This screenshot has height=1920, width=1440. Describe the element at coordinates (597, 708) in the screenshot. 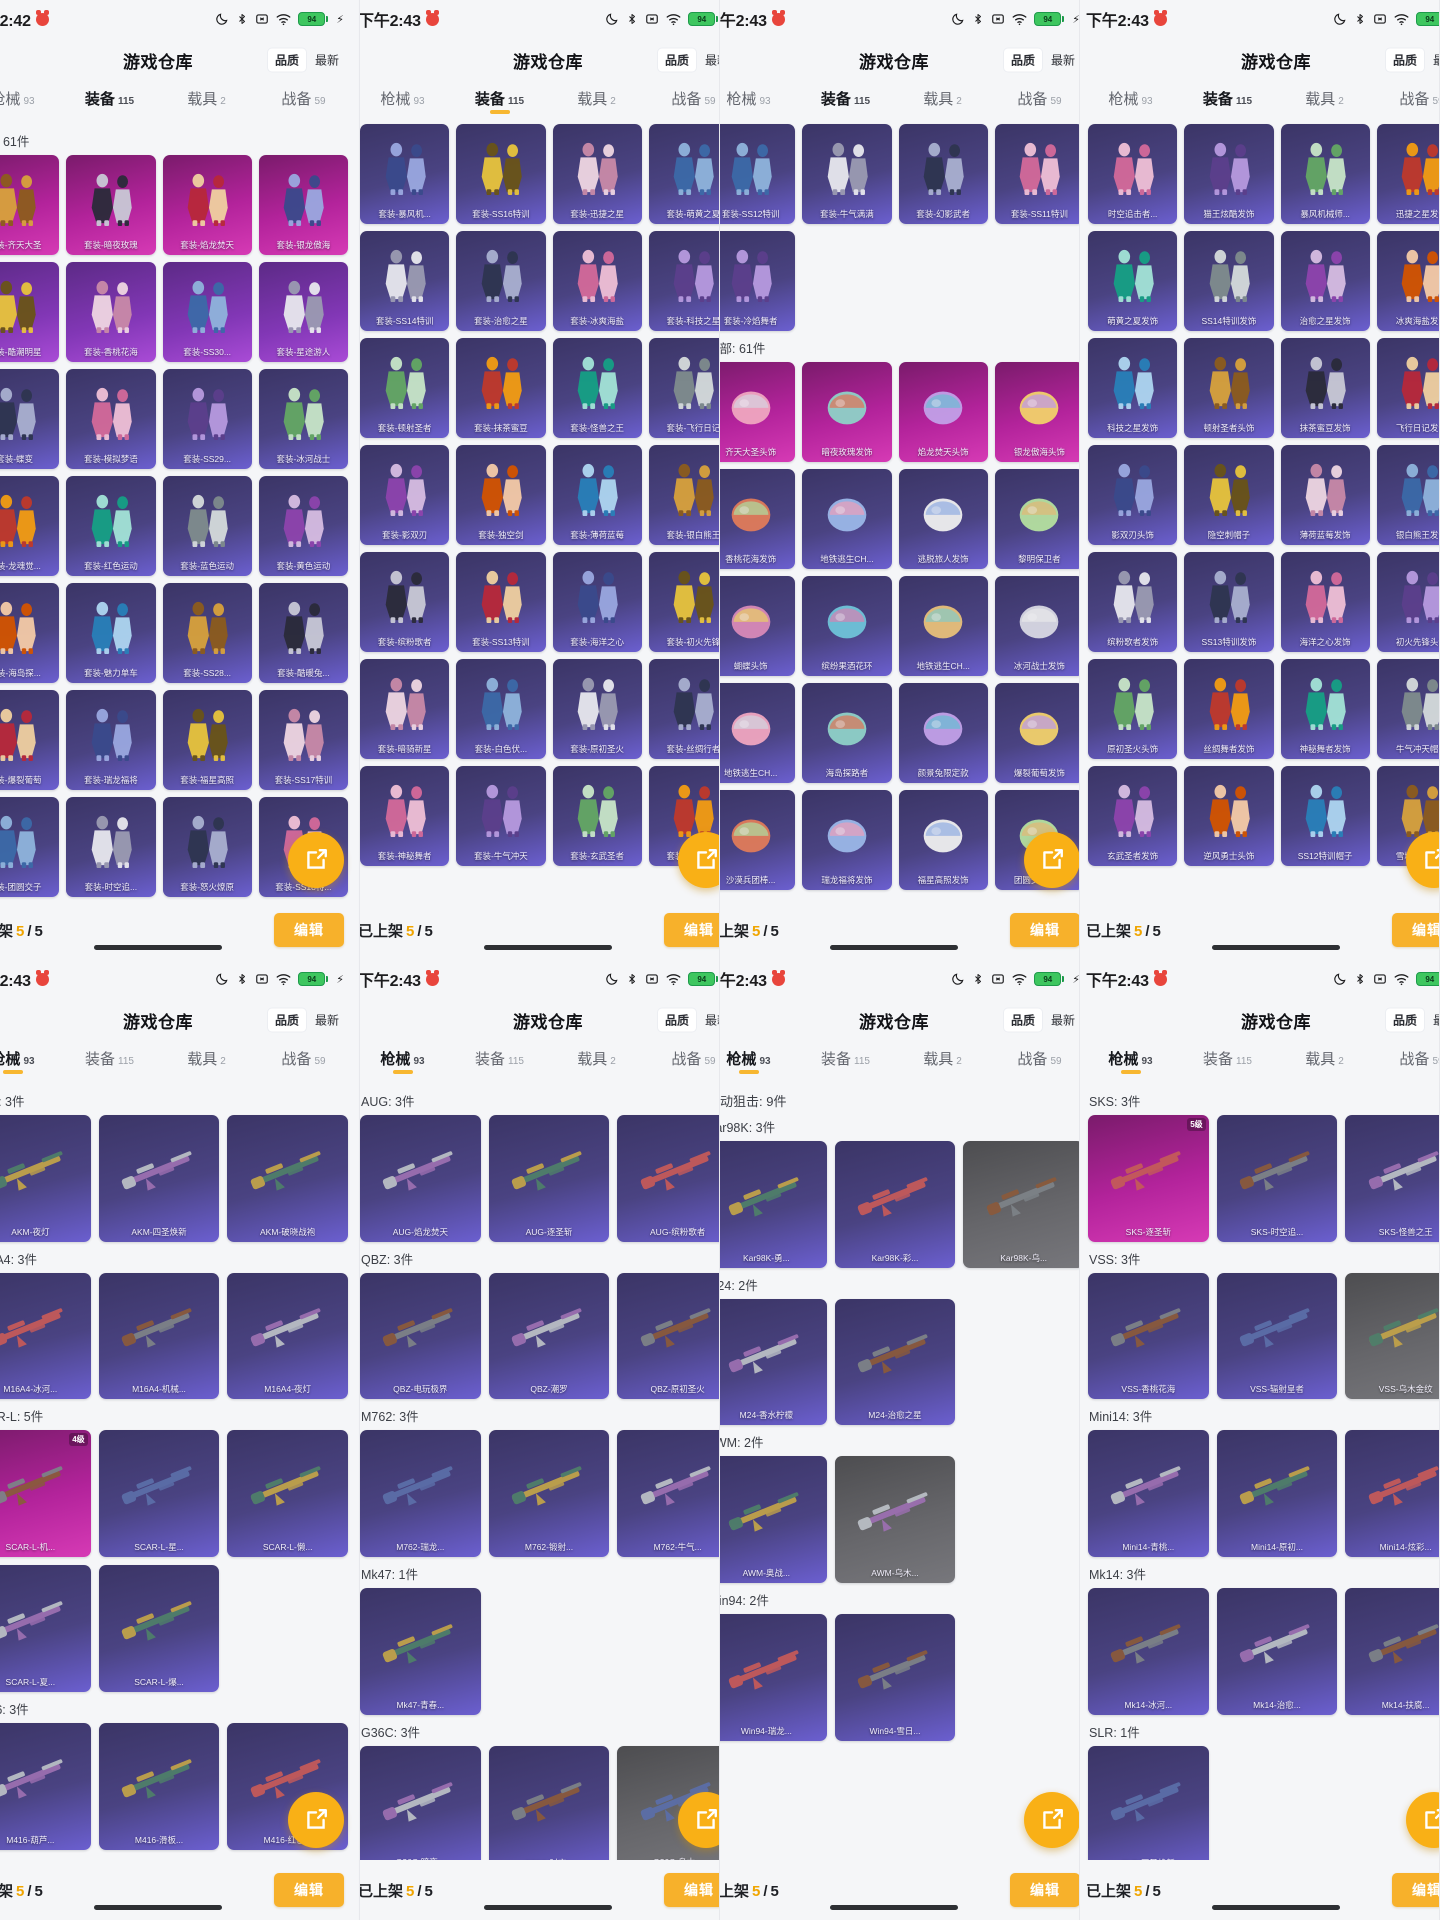

I see `item-card: 套装-原初圣火` at that location.